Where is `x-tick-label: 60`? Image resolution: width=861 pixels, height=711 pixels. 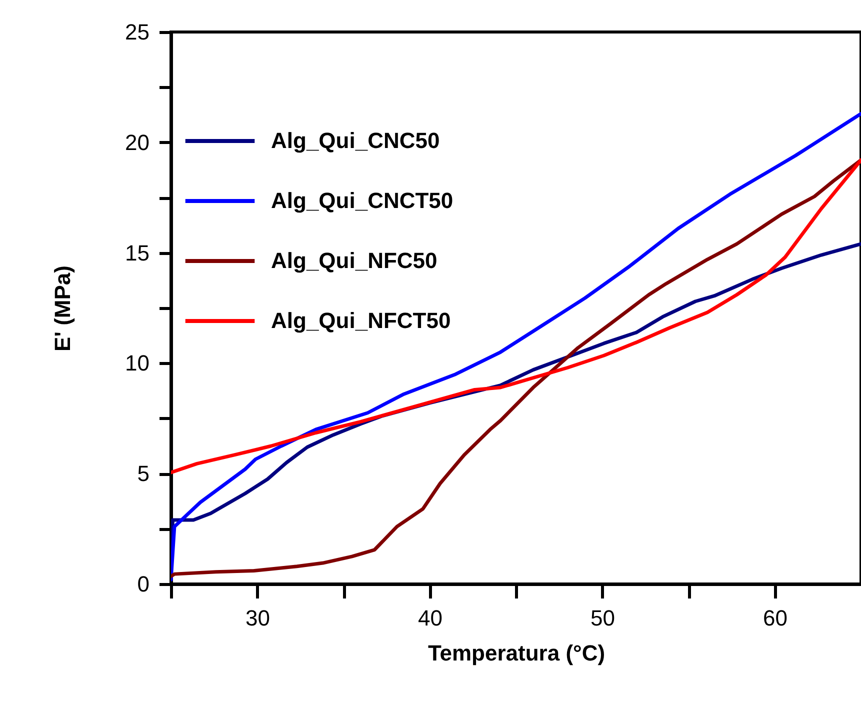
x-tick-label: 60 is located at coordinates (775, 618).